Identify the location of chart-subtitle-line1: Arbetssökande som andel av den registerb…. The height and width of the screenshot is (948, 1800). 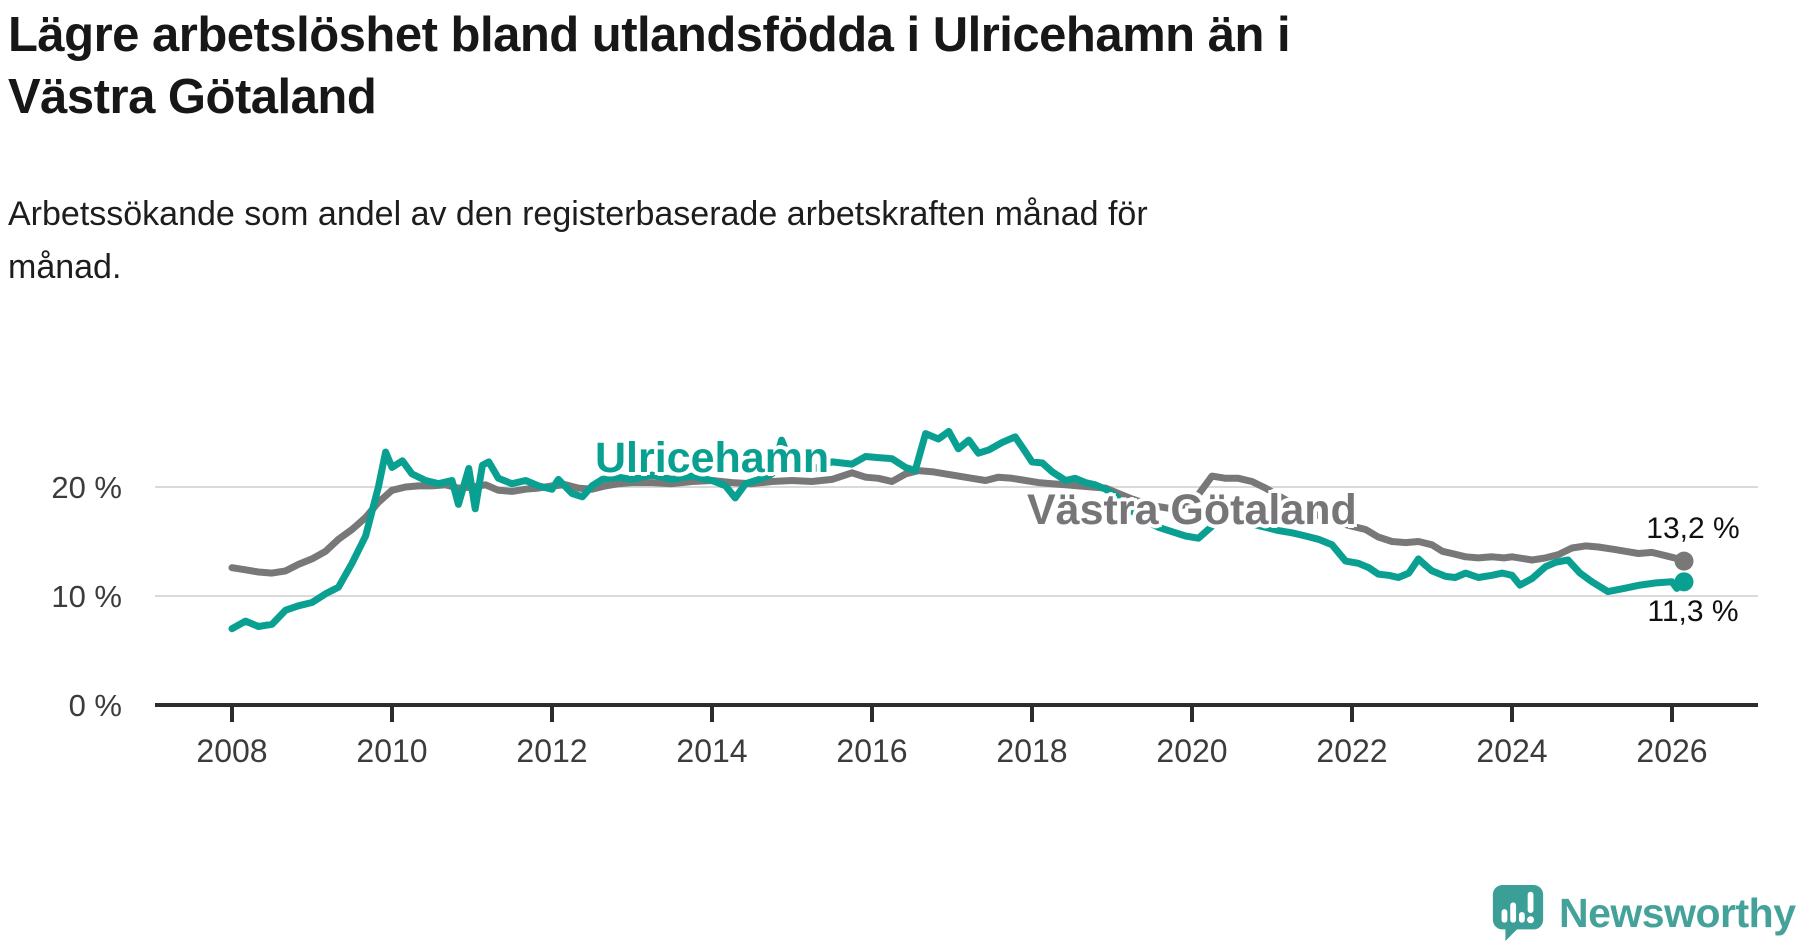
(578, 214).